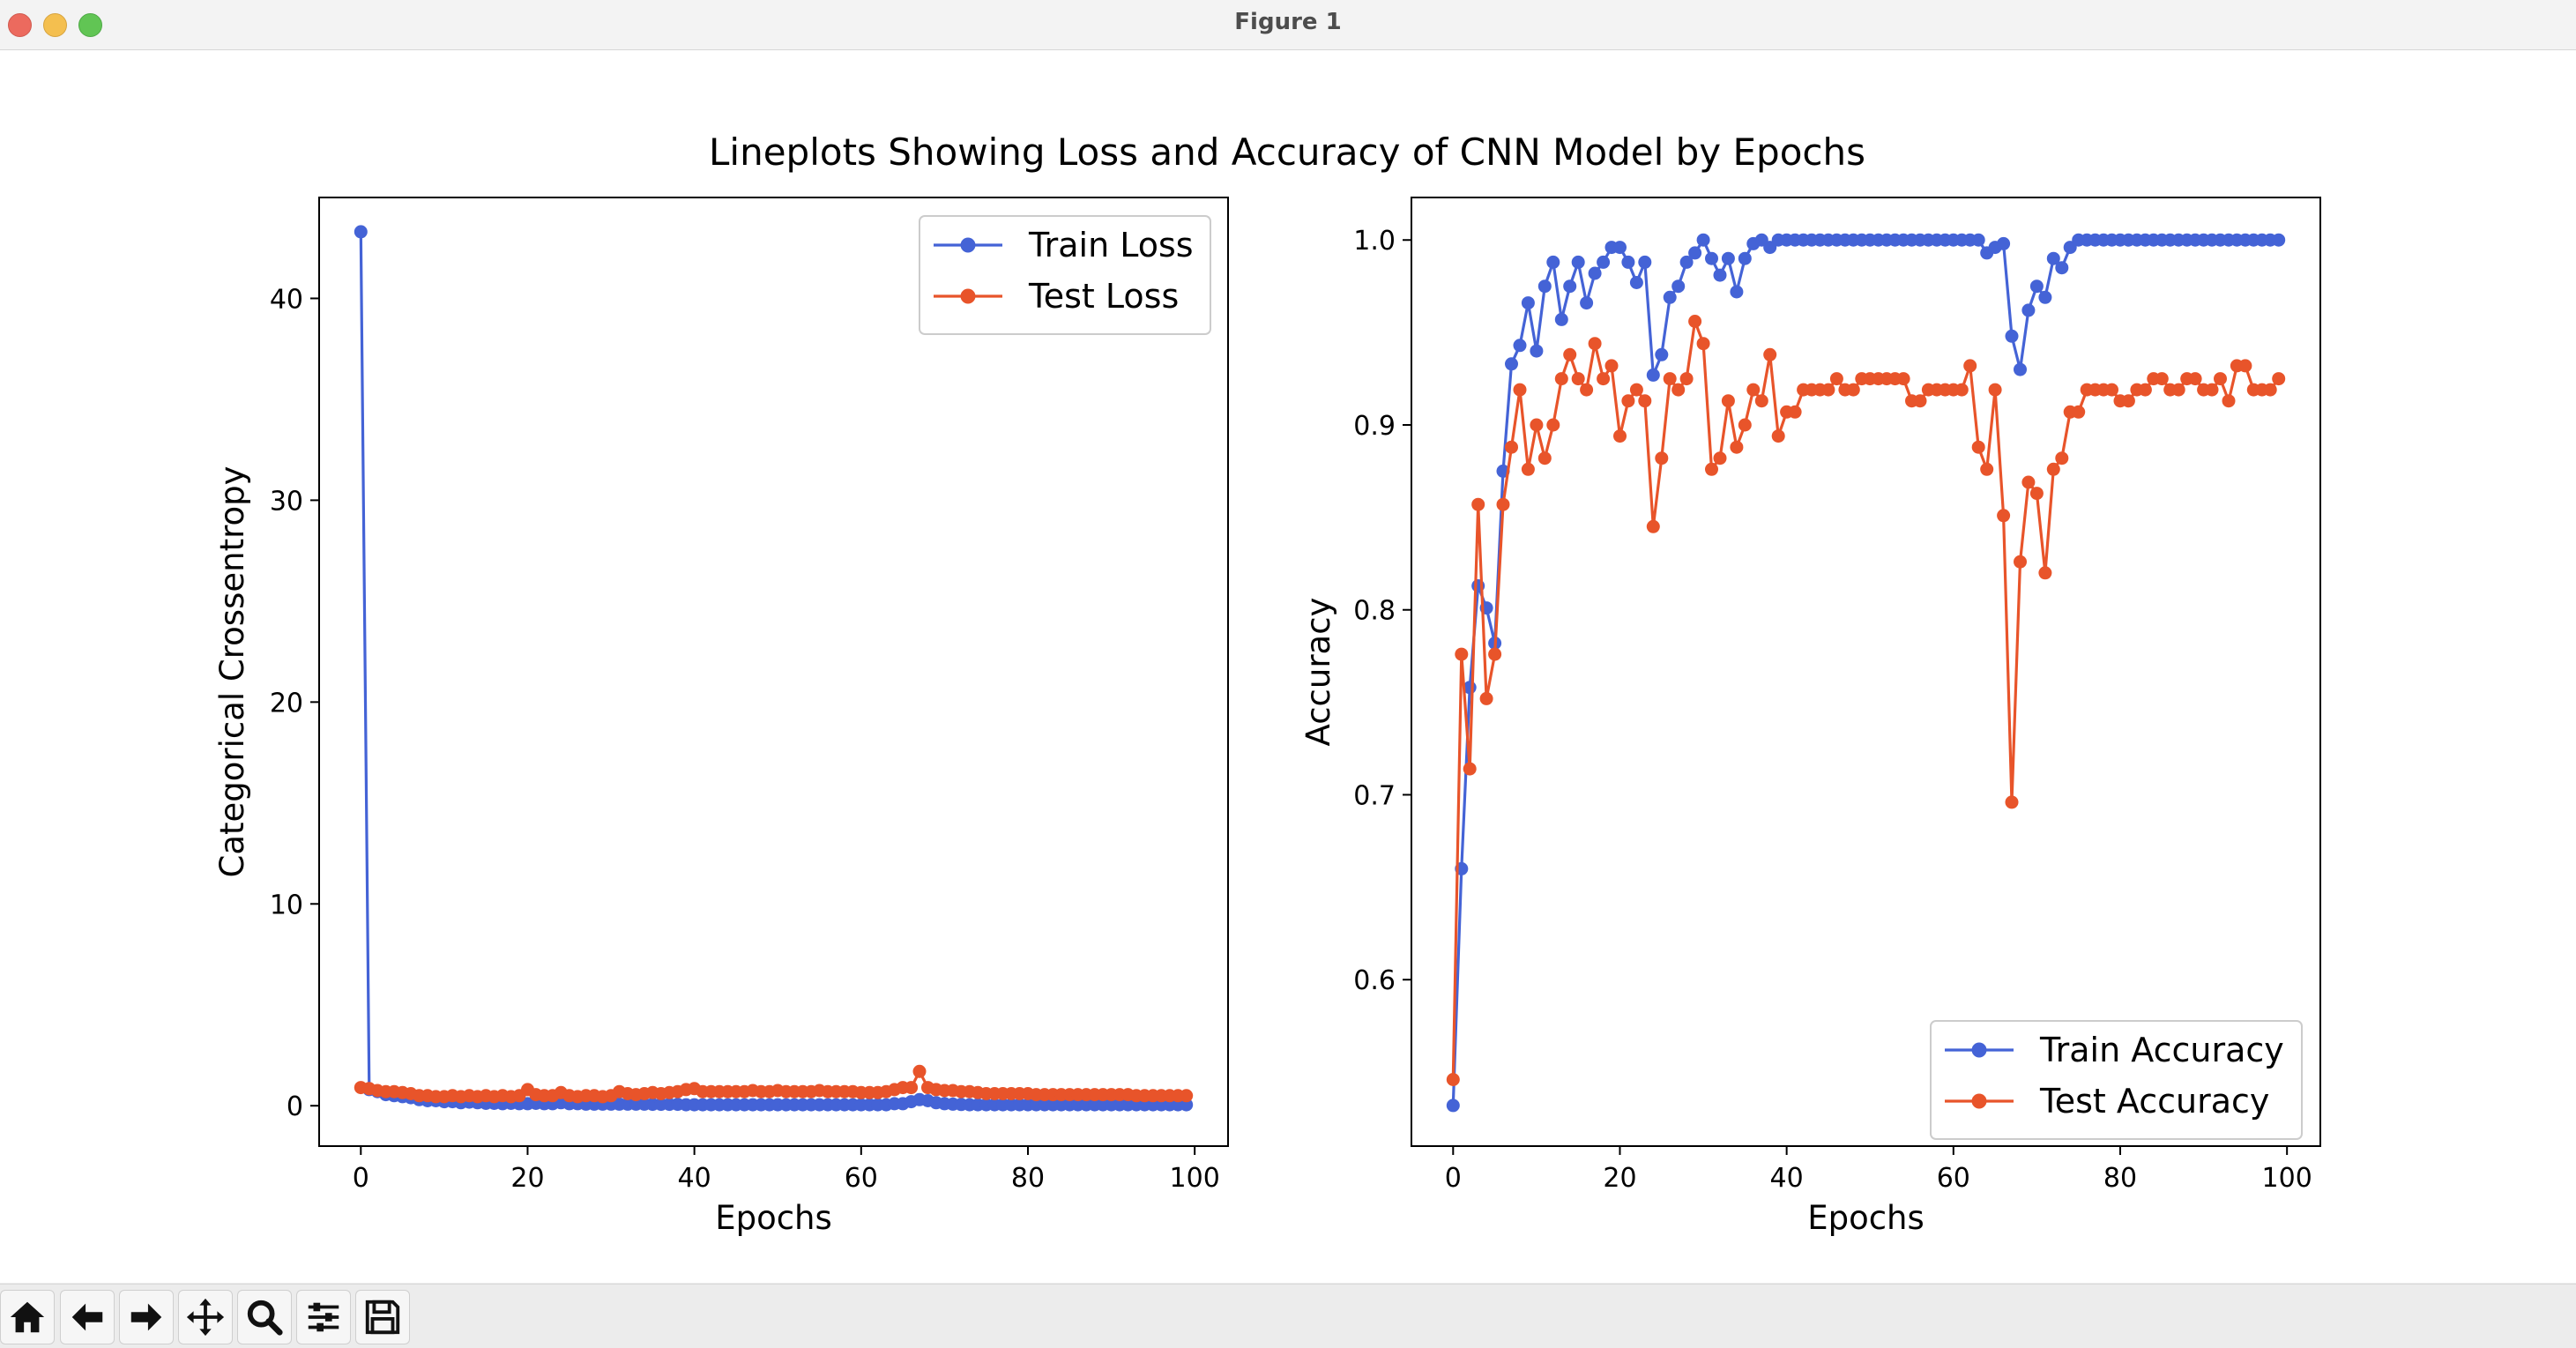 The image size is (2576, 1348). What do you see at coordinates (1374, 980) in the screenshot?
I see `y-tick-label: 0.6` at bounding box center [1374, 980].